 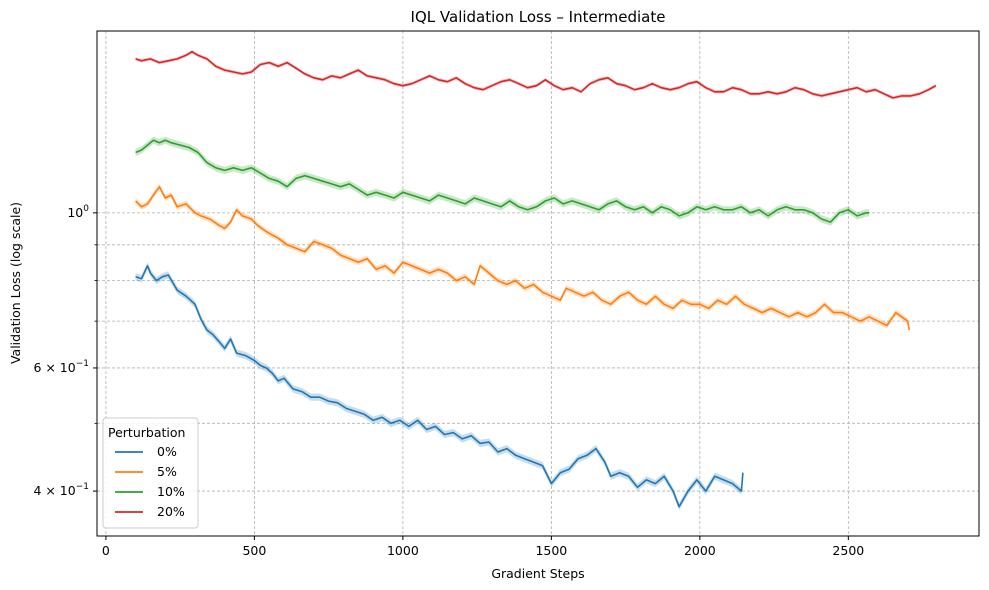 What do you see at coordinates (106, 550) in the screenshot?
I see `x-tick-label: 0` at bounding box center [106, 550].